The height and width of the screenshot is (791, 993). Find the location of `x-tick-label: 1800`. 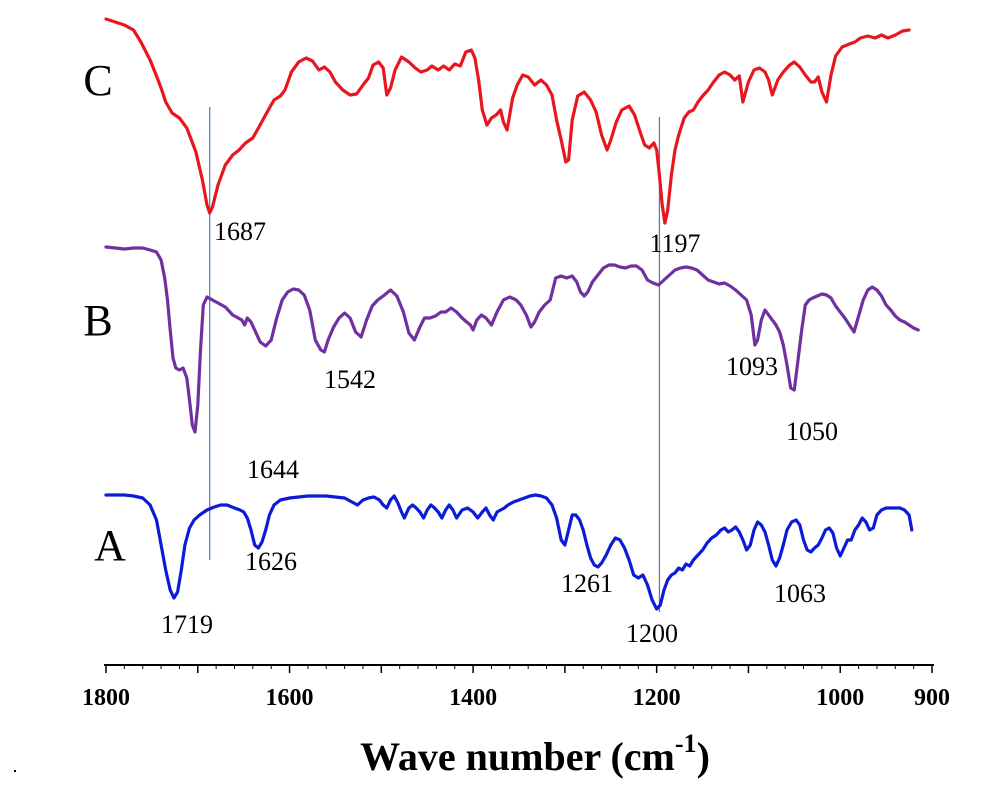

x-tick-label: 1800 is located at coordinates (106, 698).